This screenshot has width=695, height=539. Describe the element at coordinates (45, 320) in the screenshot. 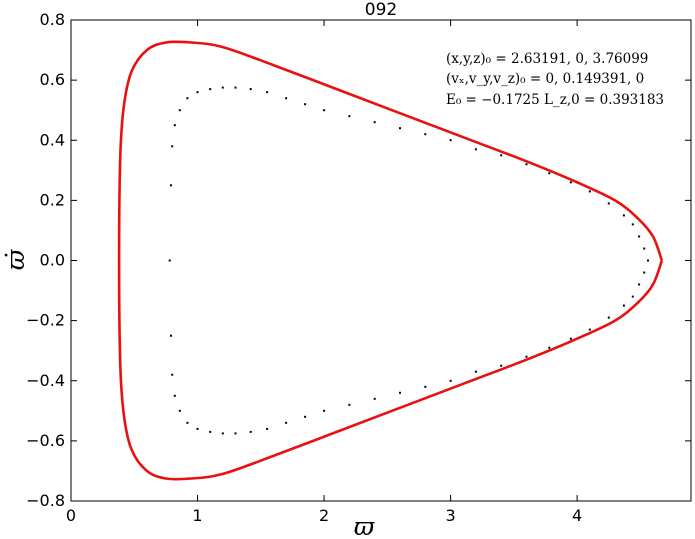

I see `y-tick-label: −0.2` at that location.